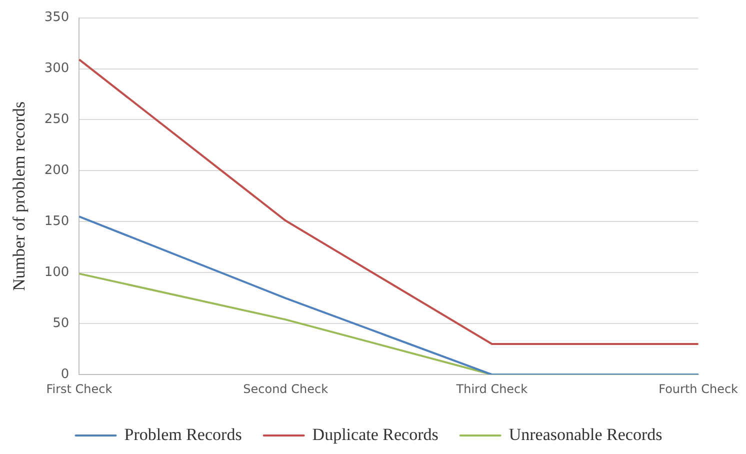  I want to click on x-tick-label: Second Check, so click(285, 389).